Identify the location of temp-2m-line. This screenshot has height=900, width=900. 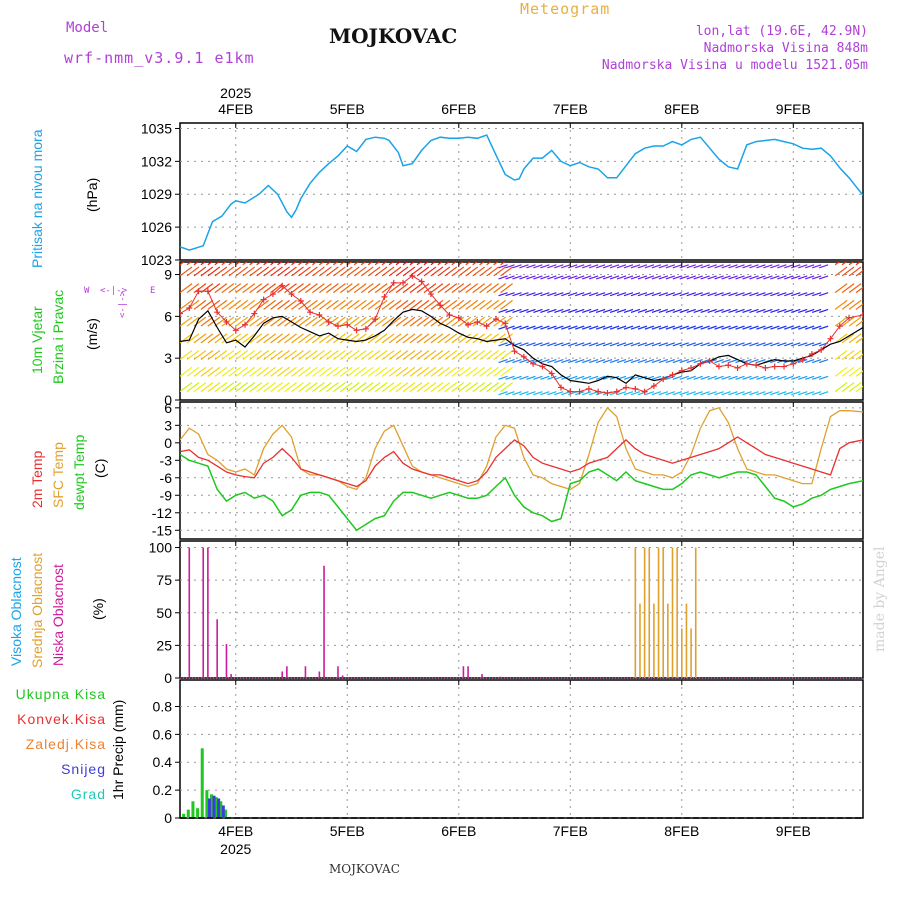
(521, 462).